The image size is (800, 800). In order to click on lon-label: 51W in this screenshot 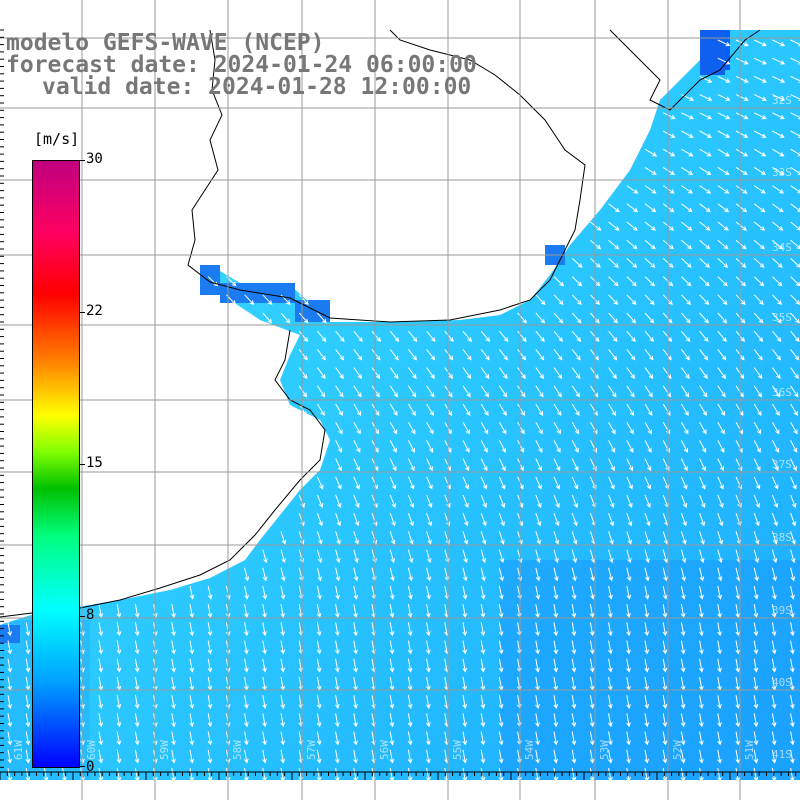, I will do `click(749, 750)`.